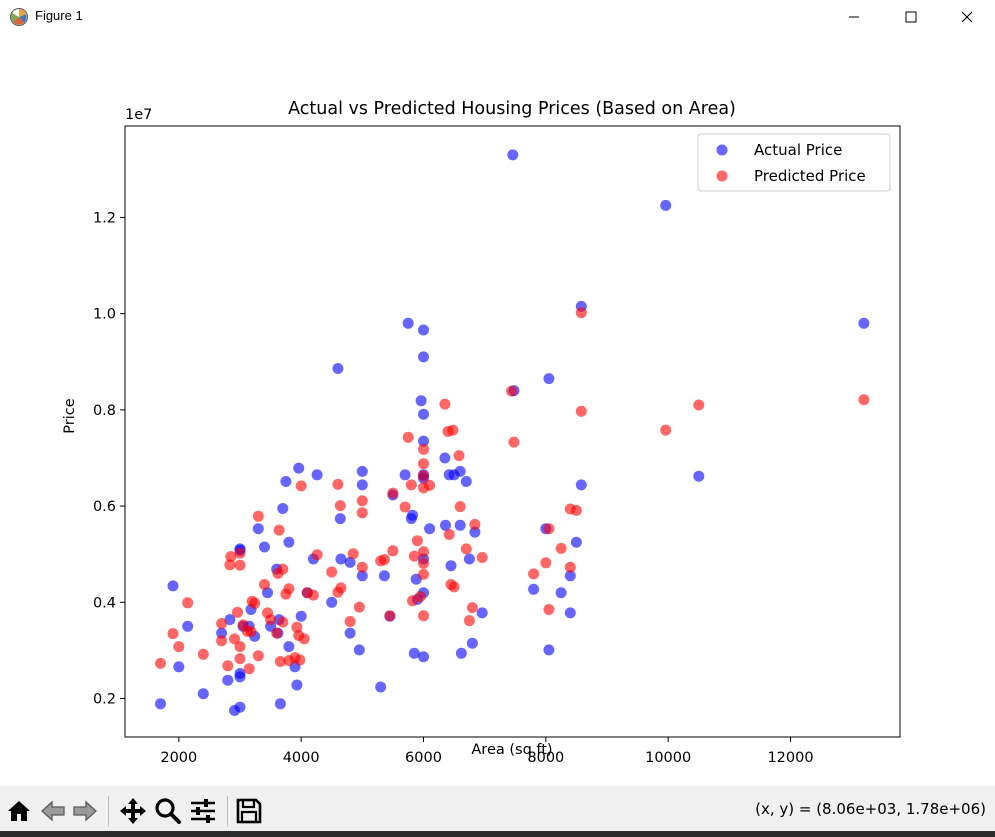  Describe the element at coordinates (70, 415) in the screenshot. I see `y-axis-label: Price` at that location.